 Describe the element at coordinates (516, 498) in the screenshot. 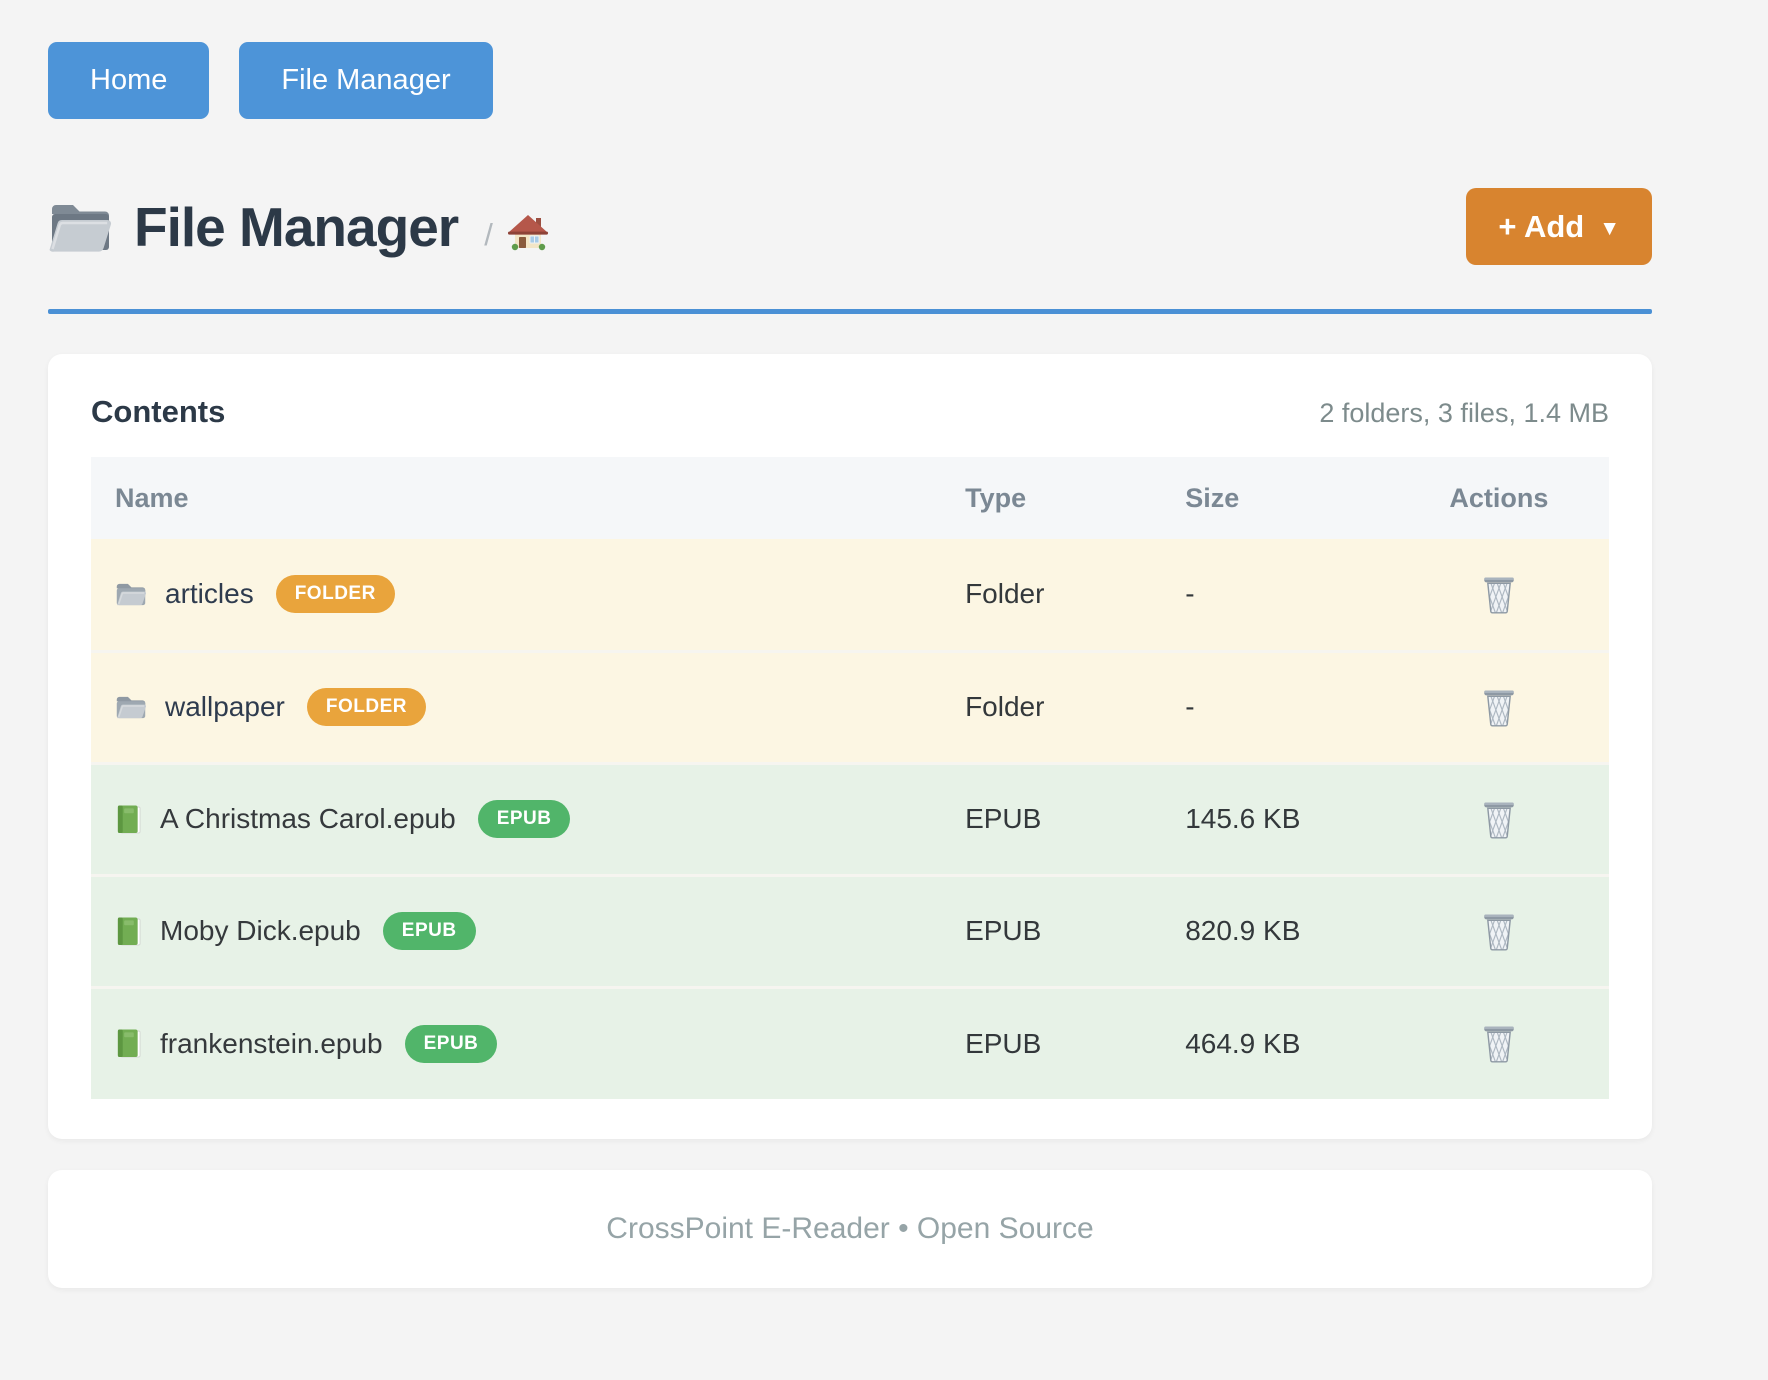

I see `column-header-name: Name` at that location.